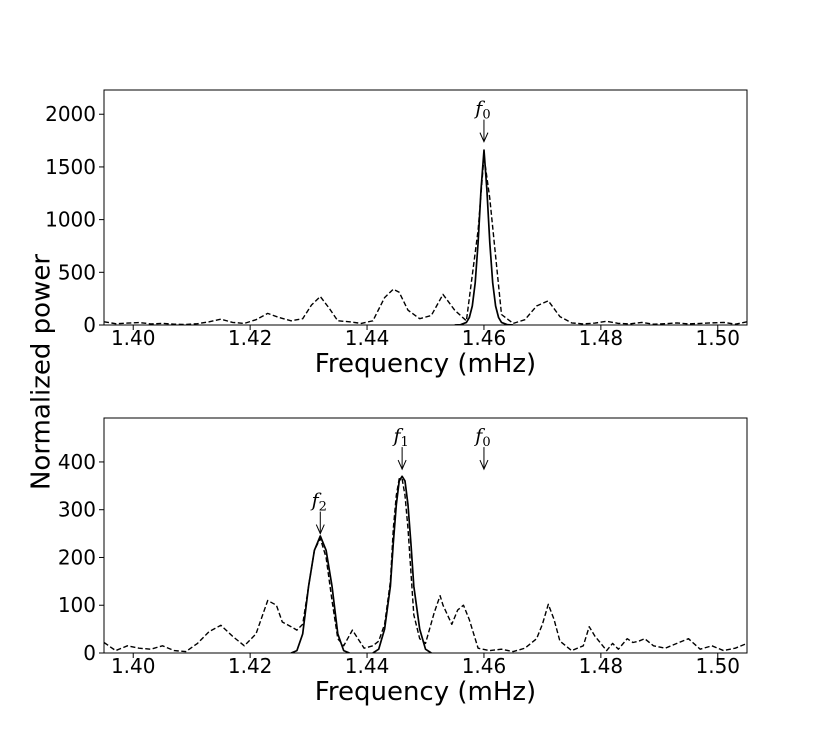 The height and width of the screenshot is (747, 830). I want to click on chart-1-series-1-solid, so click(320, 594).